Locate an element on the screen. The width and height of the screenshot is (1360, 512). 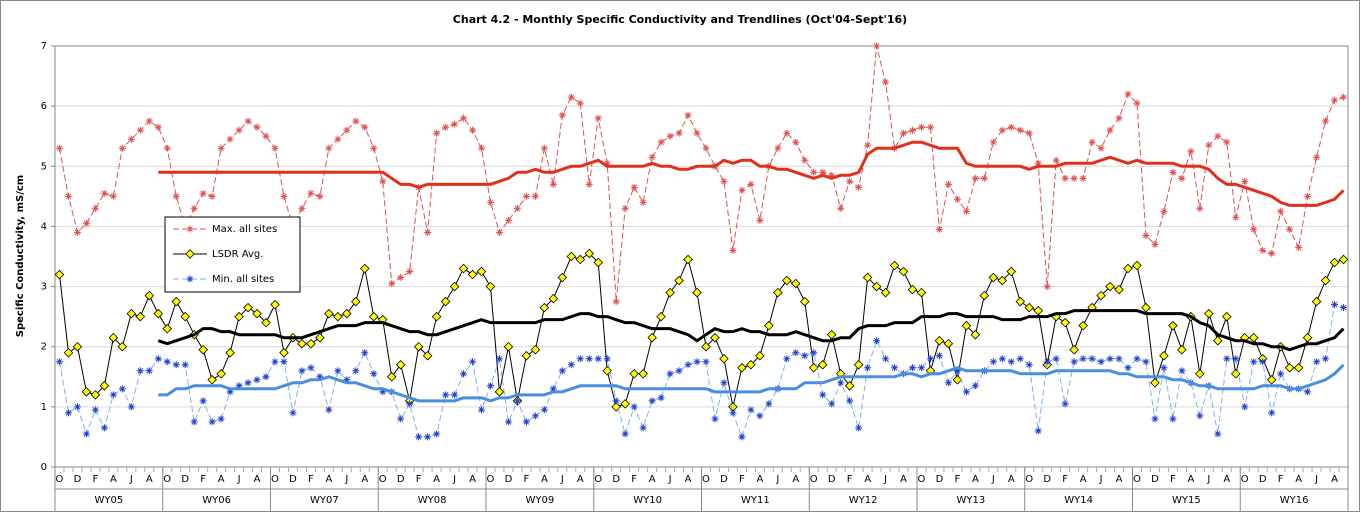
group-label: WY11 is located at coordinates (755, 500).